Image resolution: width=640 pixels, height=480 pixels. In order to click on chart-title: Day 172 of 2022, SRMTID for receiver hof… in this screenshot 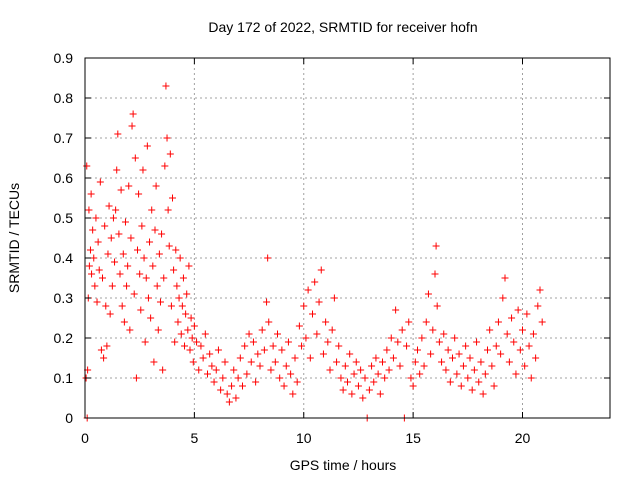, I will do `click(342, 27)`.